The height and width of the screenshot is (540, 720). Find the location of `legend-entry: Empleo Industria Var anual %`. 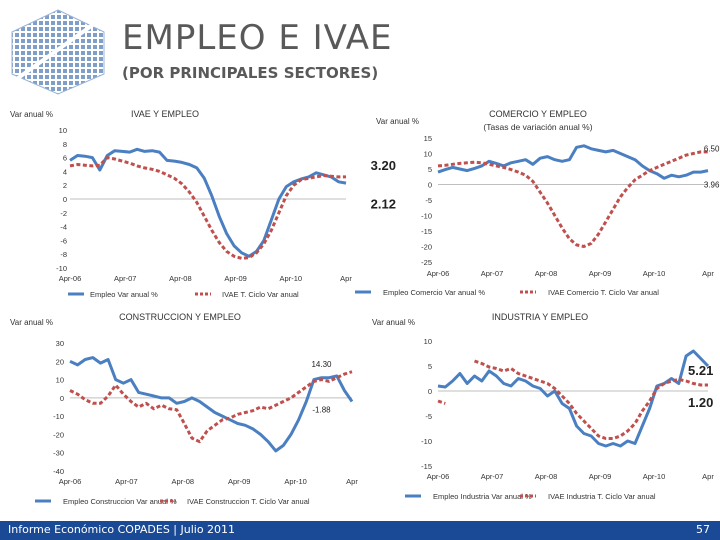

legend-entry: Empleo Industria Var anual % is located at coordinates (468, 496).